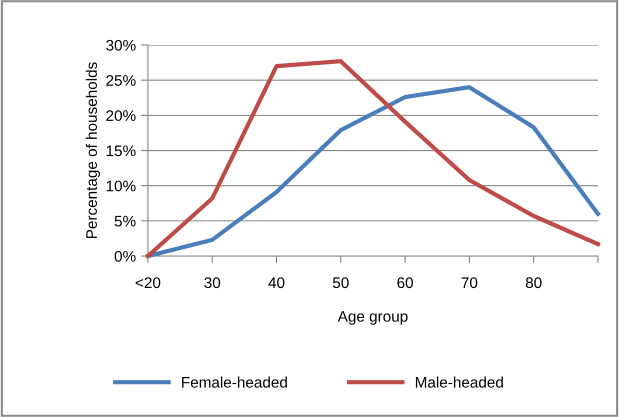 Image resolution: width=619 pixels, height=417 pixels. I want to click on y-tick-label: 10%, so click(121, 186).